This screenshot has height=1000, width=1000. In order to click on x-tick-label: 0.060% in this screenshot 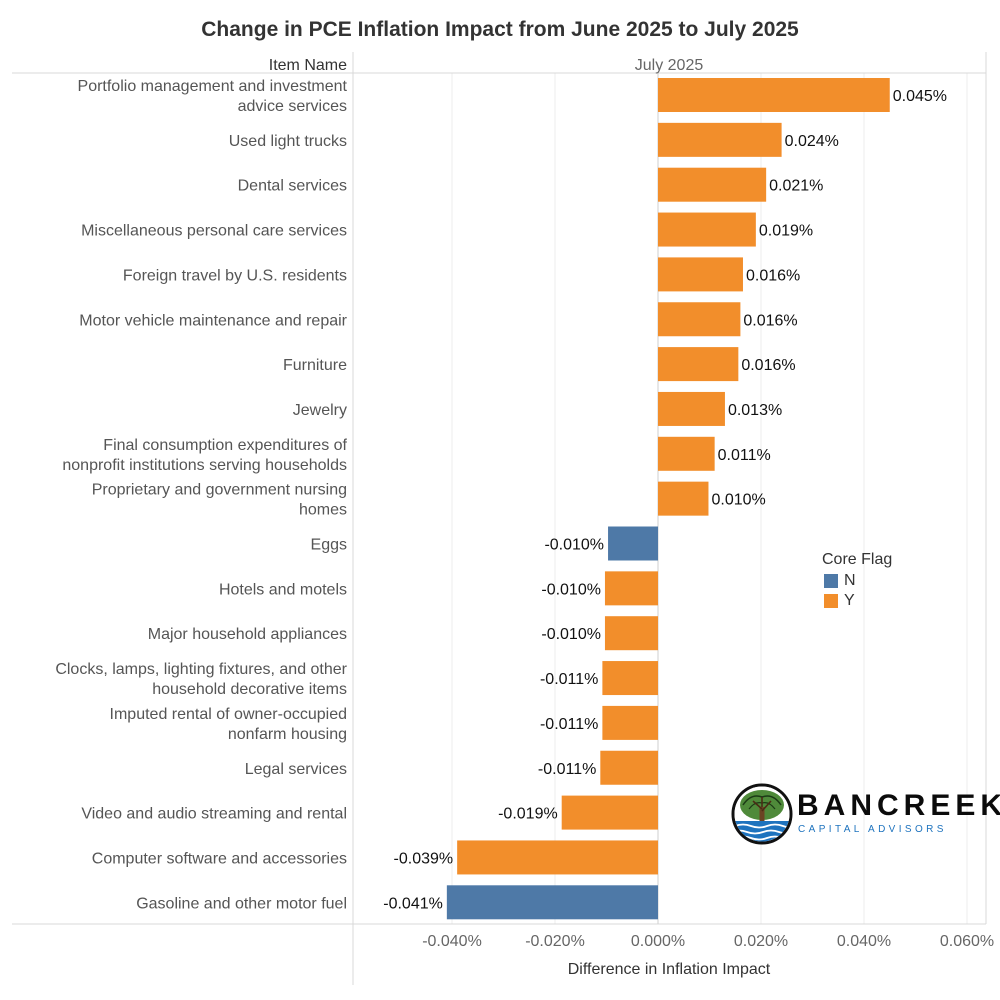, I will do `click(967, 941)`.